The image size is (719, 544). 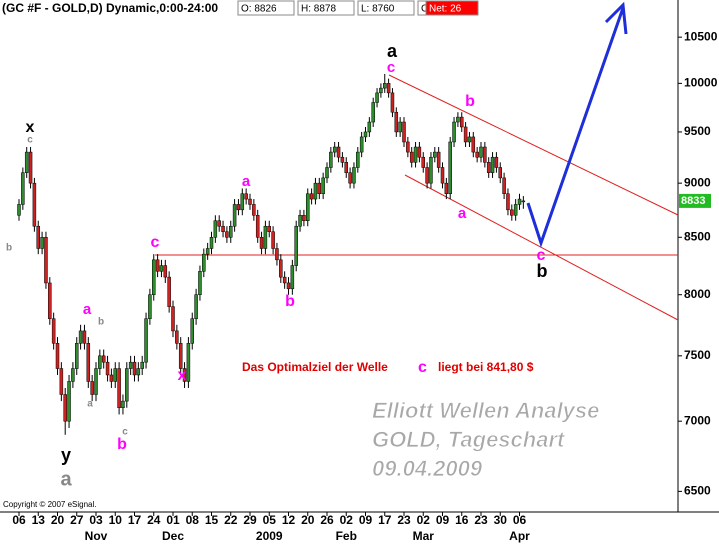 I want to click on month-label: 2009, so click(x=269, y=536).